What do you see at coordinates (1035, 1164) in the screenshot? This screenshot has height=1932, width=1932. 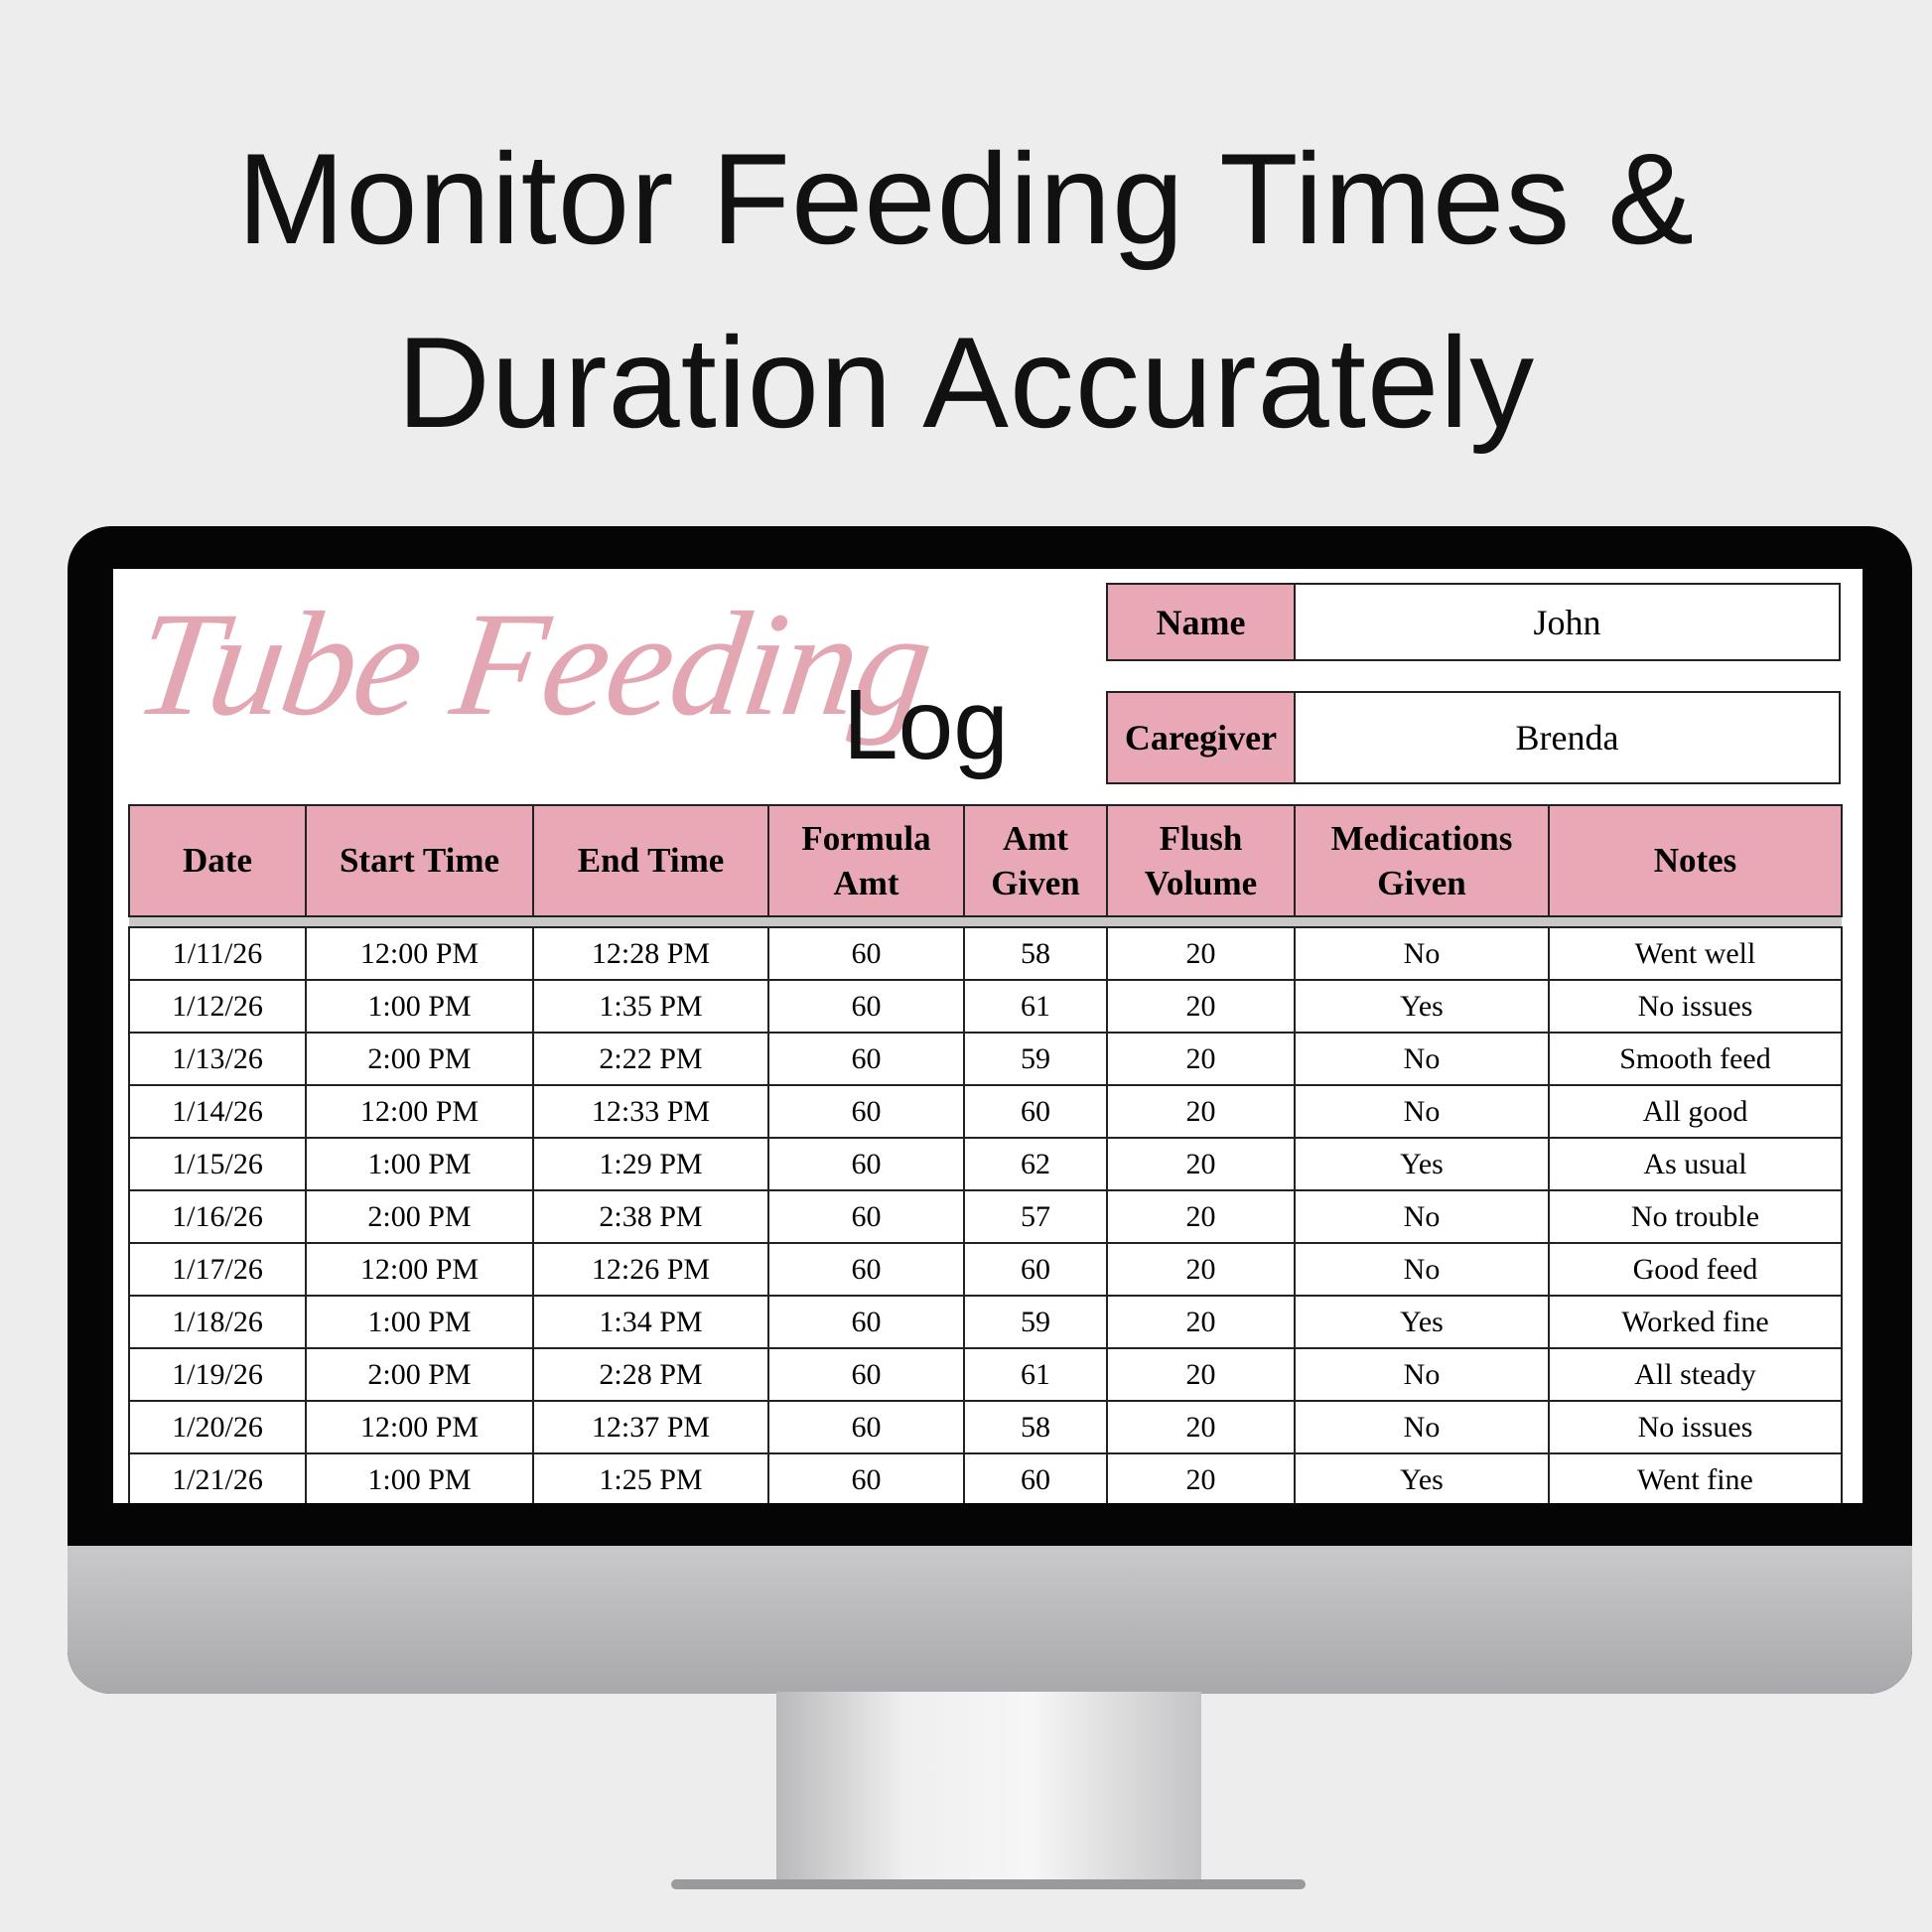 I see `table-cell: 62` at bounding box center [1035, 1164].